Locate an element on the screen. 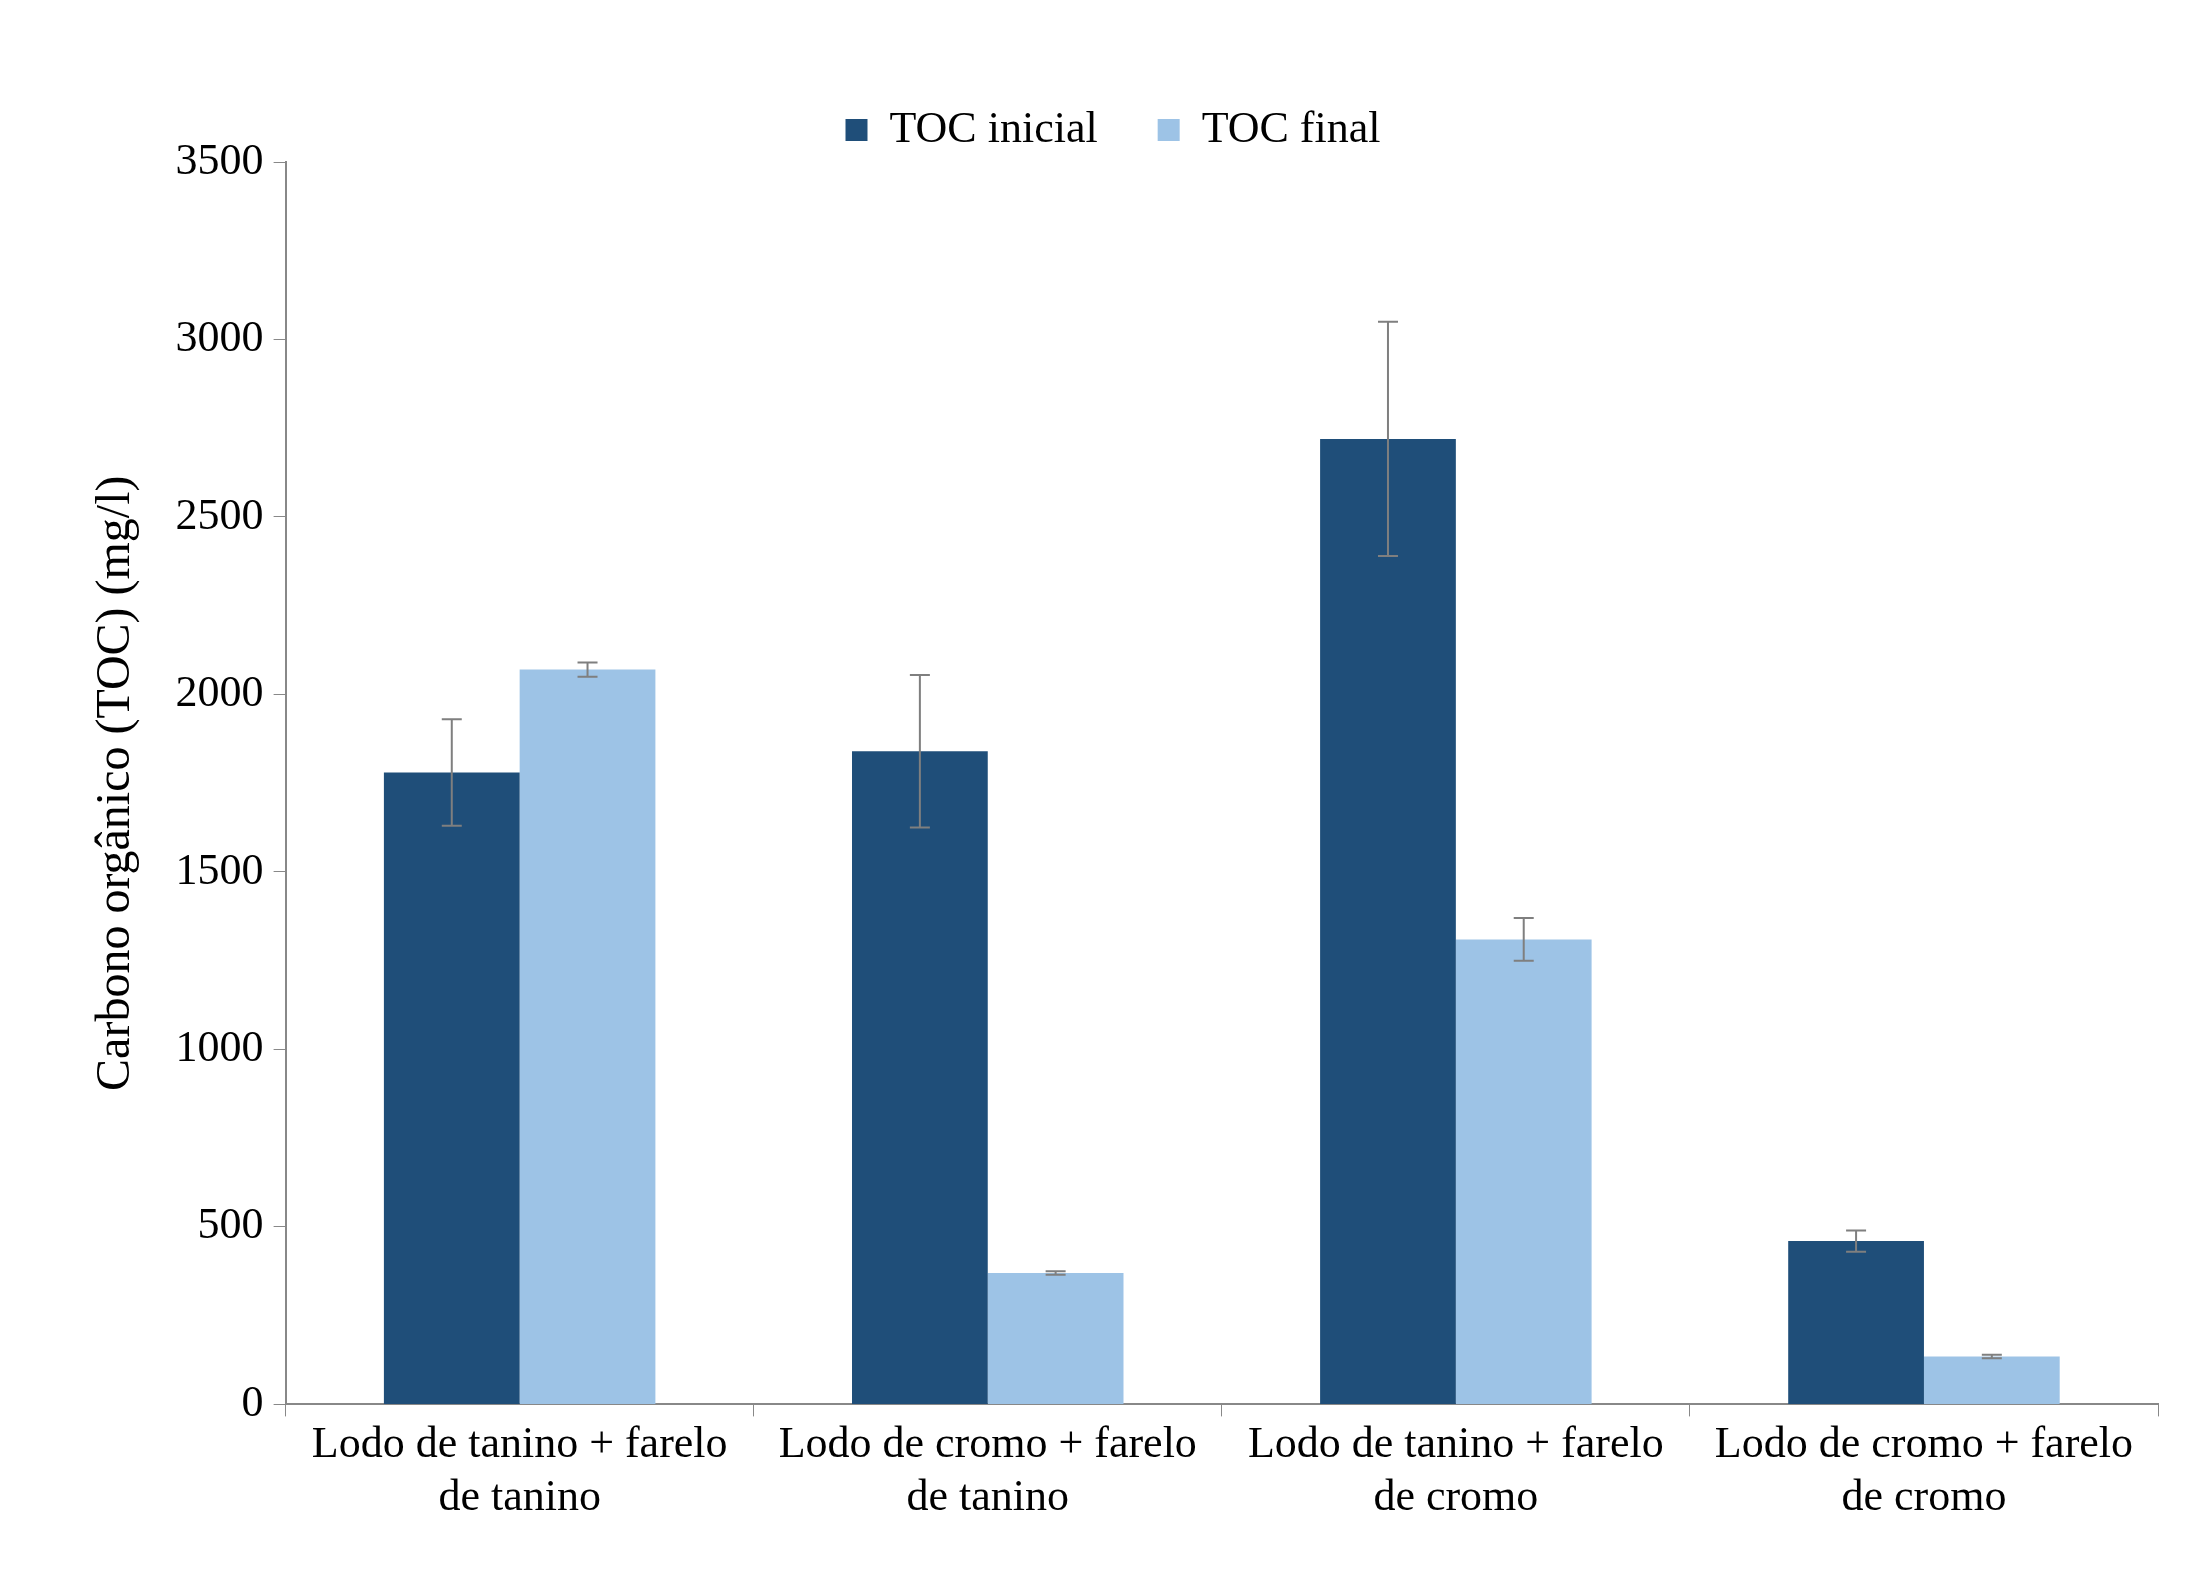  x-tick-label: Lodo de cromo + farelo de cromo is located at coordinates (1924, 1469).